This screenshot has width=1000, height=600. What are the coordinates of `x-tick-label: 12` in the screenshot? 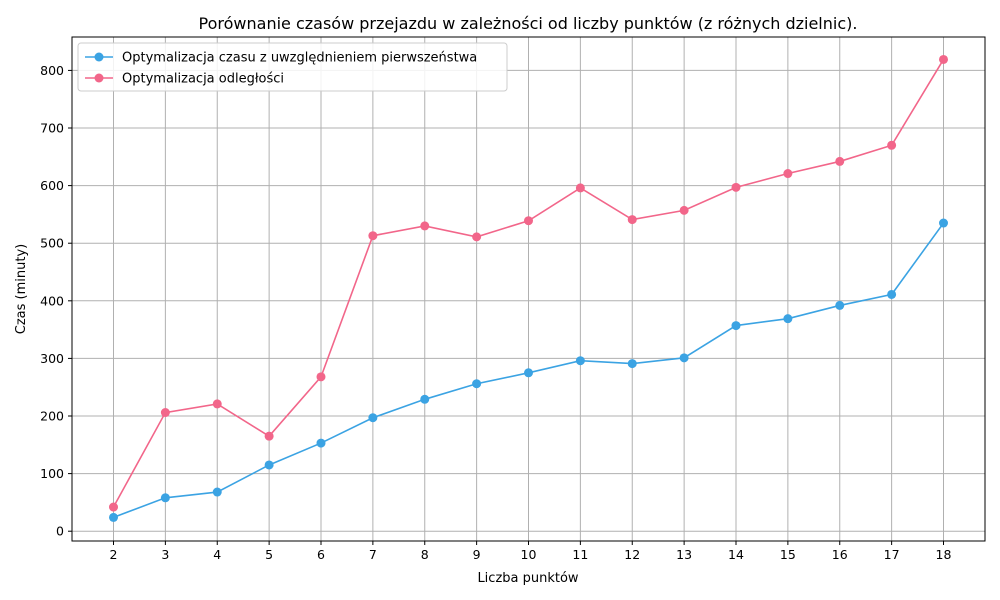 It's located at (632, 554).